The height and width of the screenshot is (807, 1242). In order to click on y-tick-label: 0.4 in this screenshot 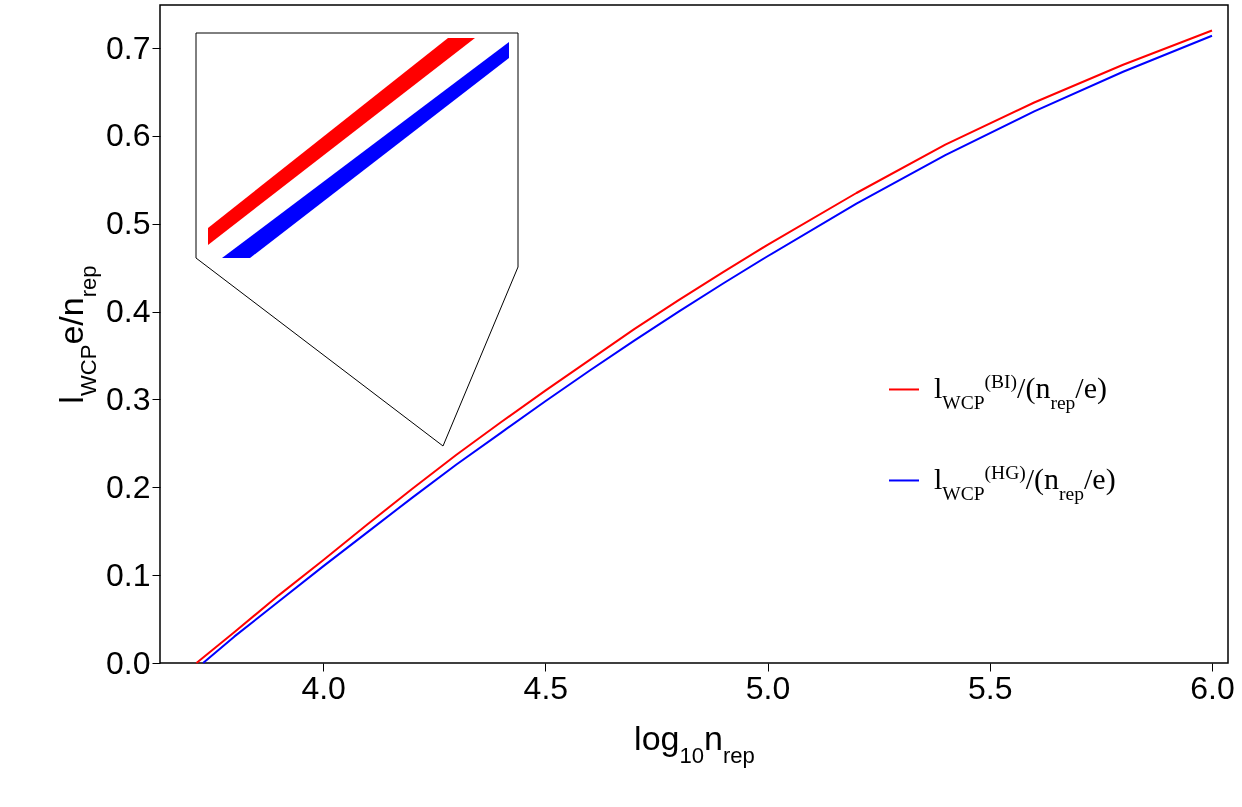, I will do `click(128, 311)`.